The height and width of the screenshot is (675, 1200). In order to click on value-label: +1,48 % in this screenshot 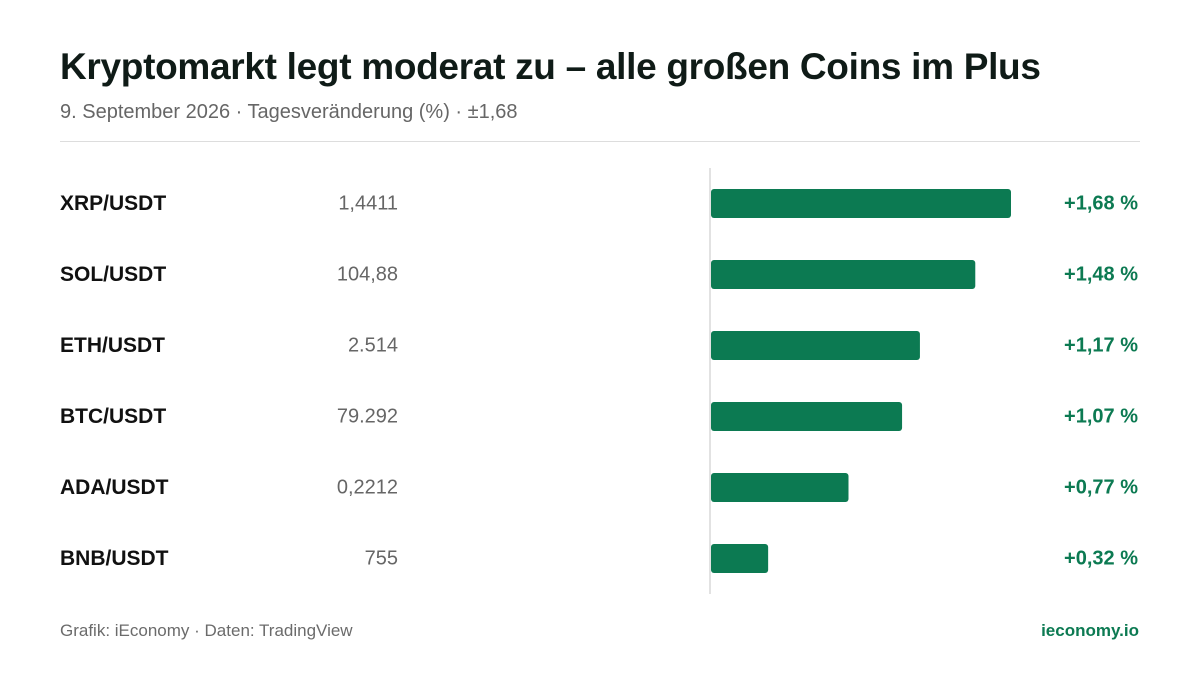, I will do `click(1101, 275)`.